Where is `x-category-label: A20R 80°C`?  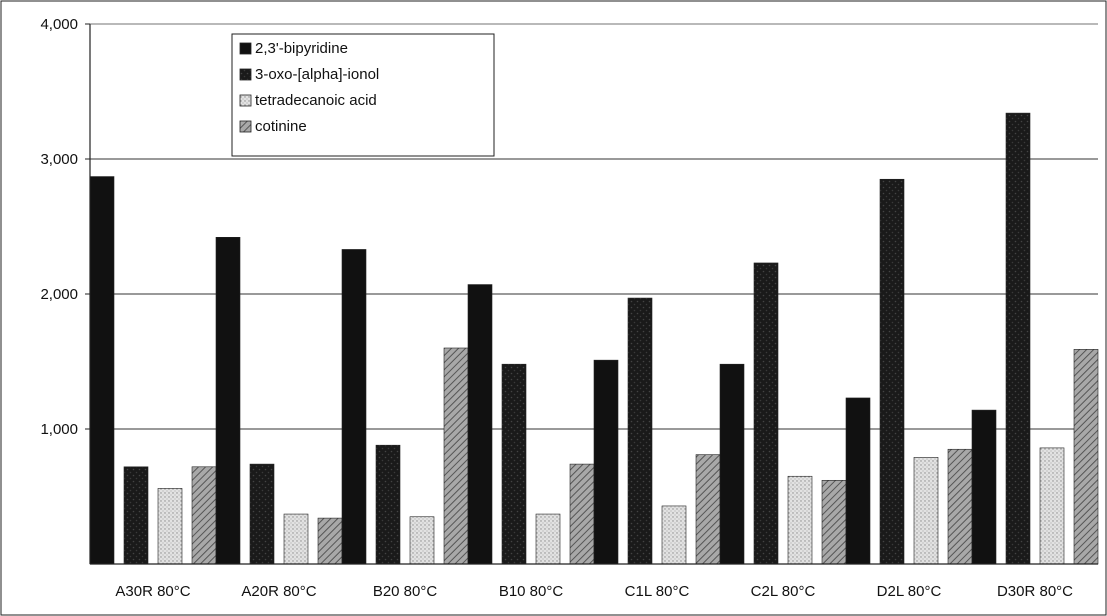 x-category-label: A20R 80°C is located at coordinates (278, 591).